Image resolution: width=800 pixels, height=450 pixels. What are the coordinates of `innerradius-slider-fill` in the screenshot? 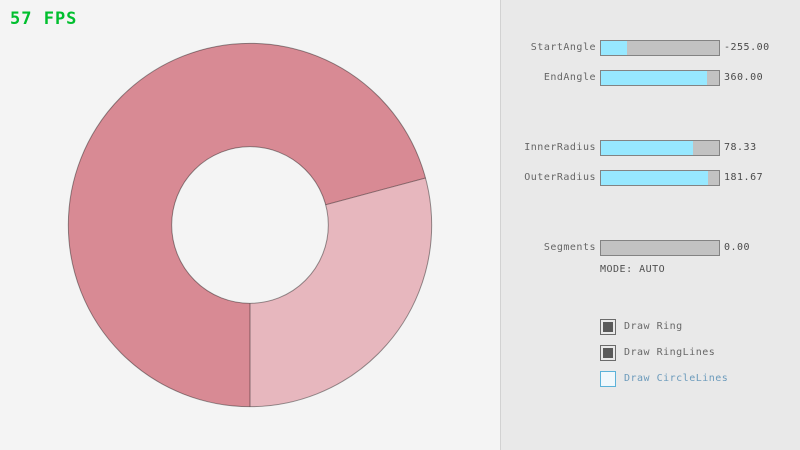 It's located at (647, 148).